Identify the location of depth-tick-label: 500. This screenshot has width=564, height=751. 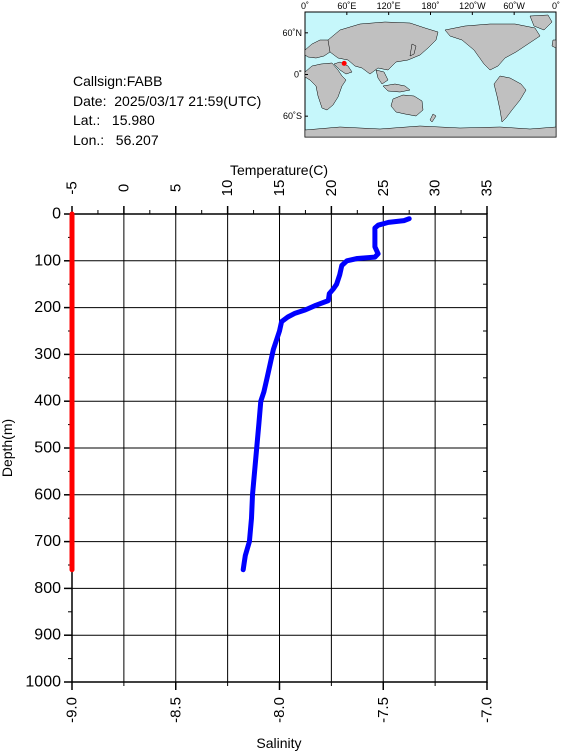
(47, 448).